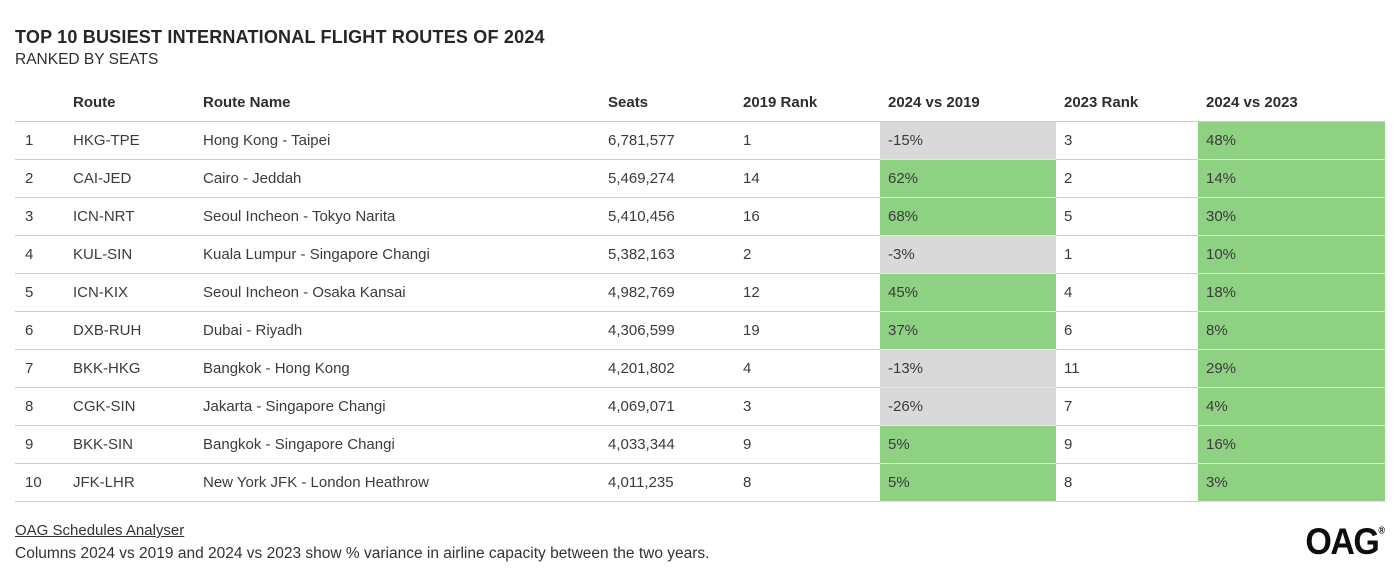 The image size is (1398, 581). I want to click on table-row: 6 DXB-RUH Dubai - Riyadh 4,306,599 19 37% 6 8%, so click(700, 330).